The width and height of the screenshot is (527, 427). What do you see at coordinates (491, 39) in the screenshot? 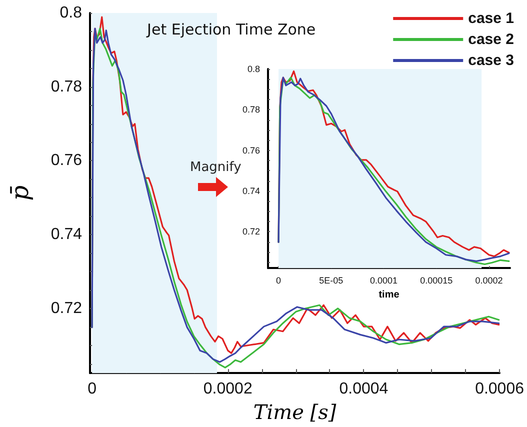
I see `legend-label: case 2` at bounding box center [491, 39].